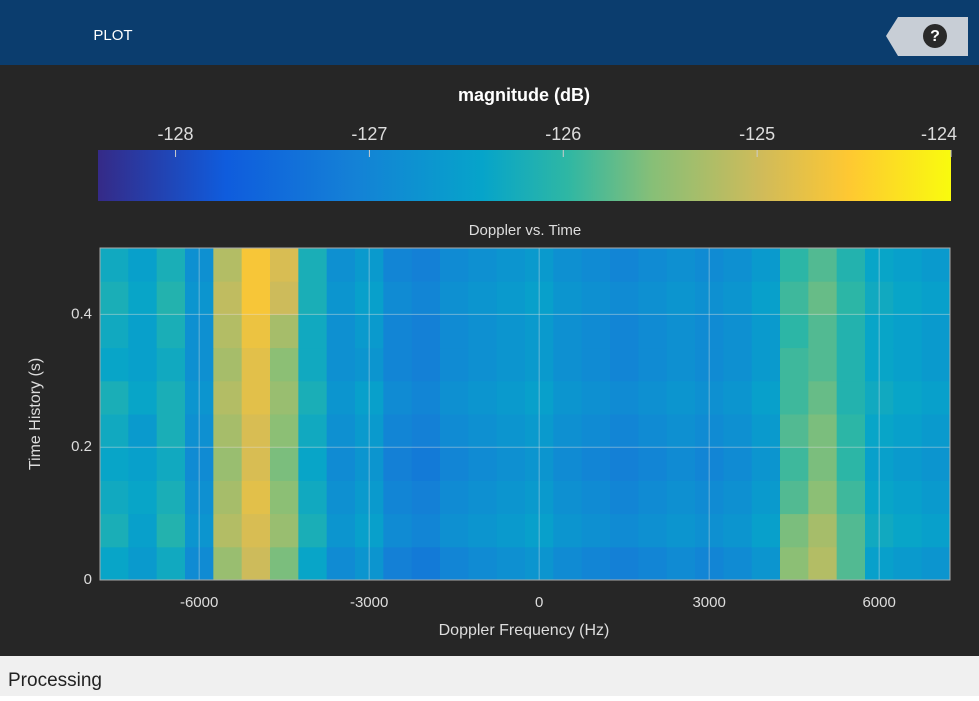 Image resolution: width=979 pixels, height=701 pixels. What do you see at coordinates (708, 602) in the screenshot?
I see `x-tick-label: 3000` at bounding box center [708, 602].